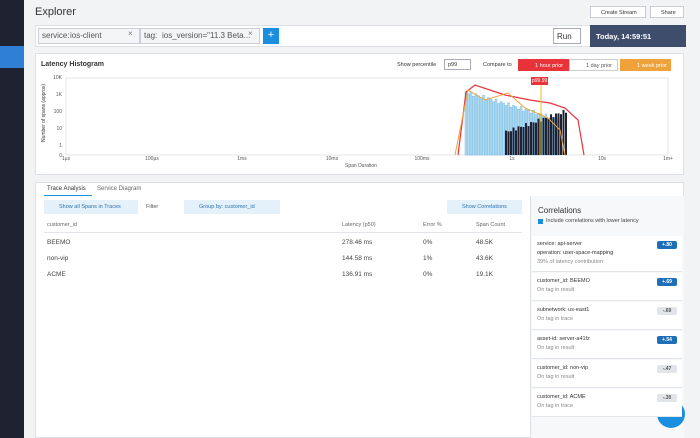  I want to click on cell: 278.46 ms, so click(357, 242).